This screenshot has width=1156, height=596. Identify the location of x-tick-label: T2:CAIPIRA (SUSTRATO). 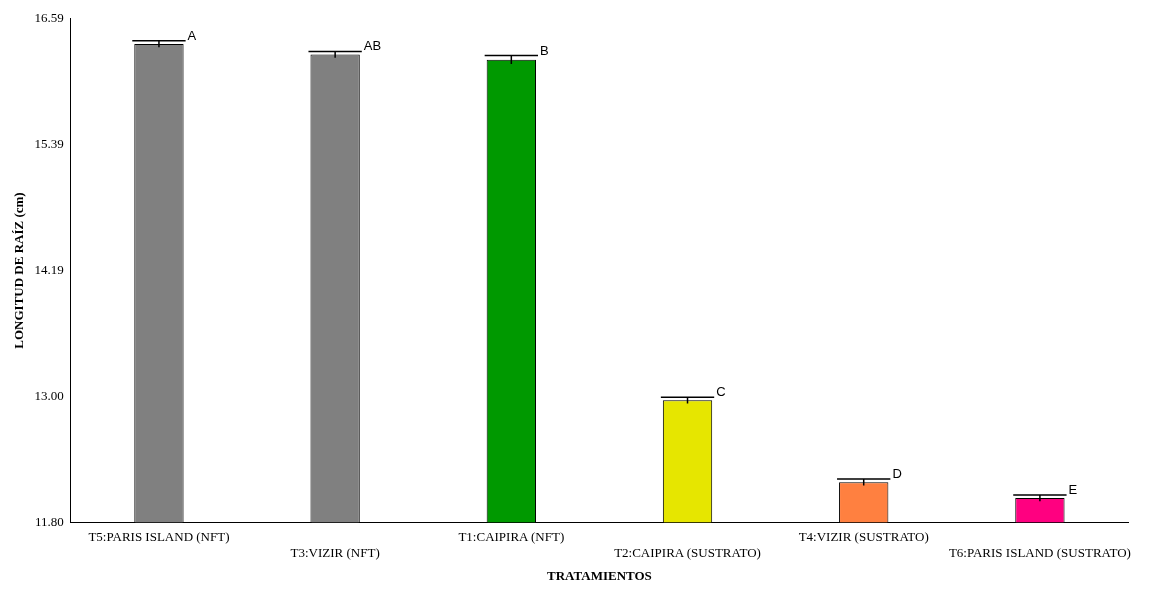
(687, 553).